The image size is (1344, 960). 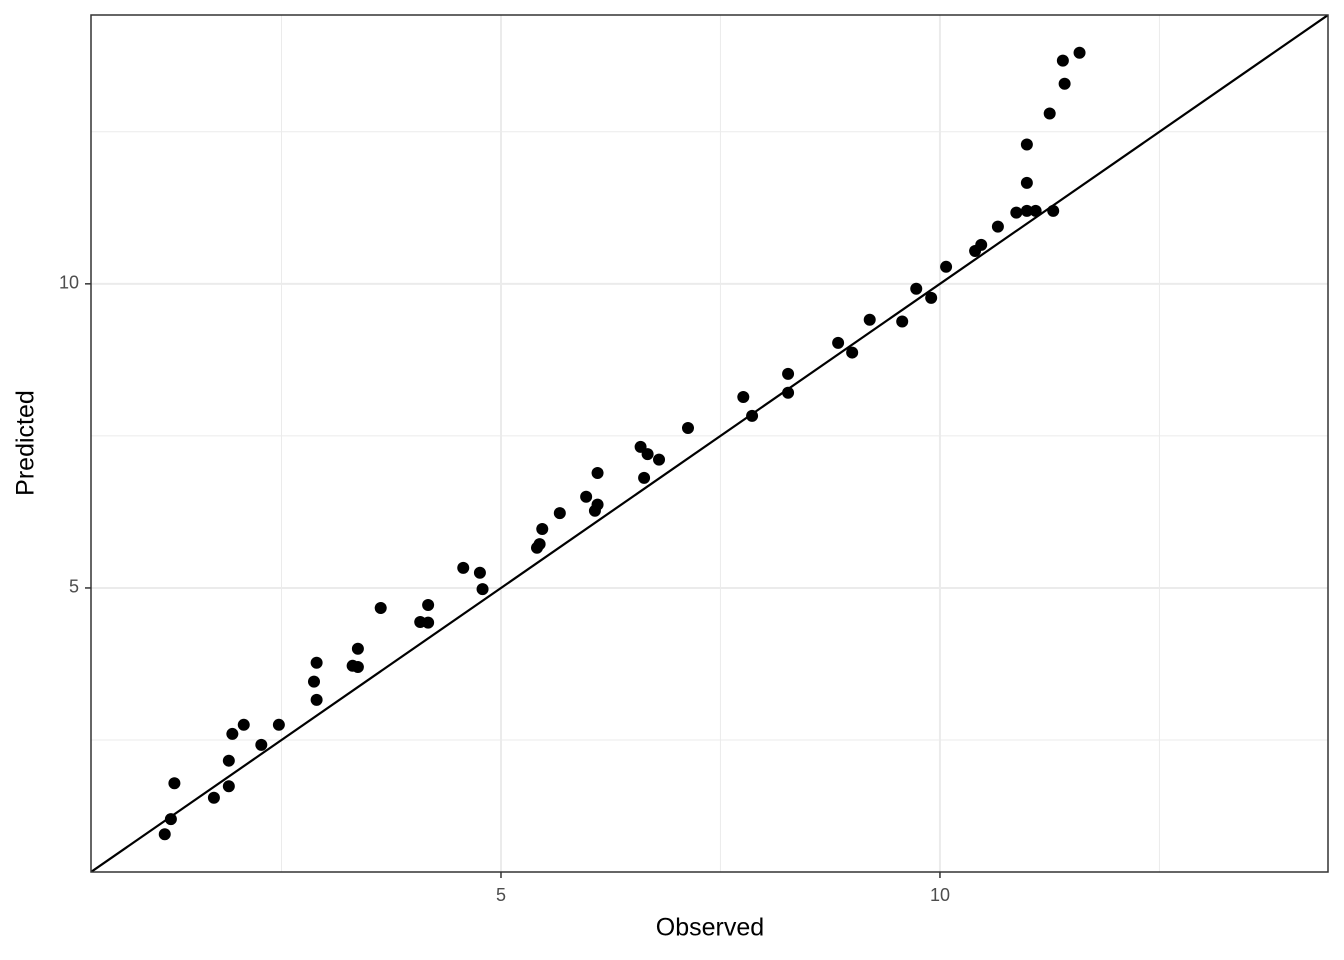 What do you see at coordinates (940, 895) in the screenshot?
I see `x-tick-label: 10` at bounding box center [940, 895].